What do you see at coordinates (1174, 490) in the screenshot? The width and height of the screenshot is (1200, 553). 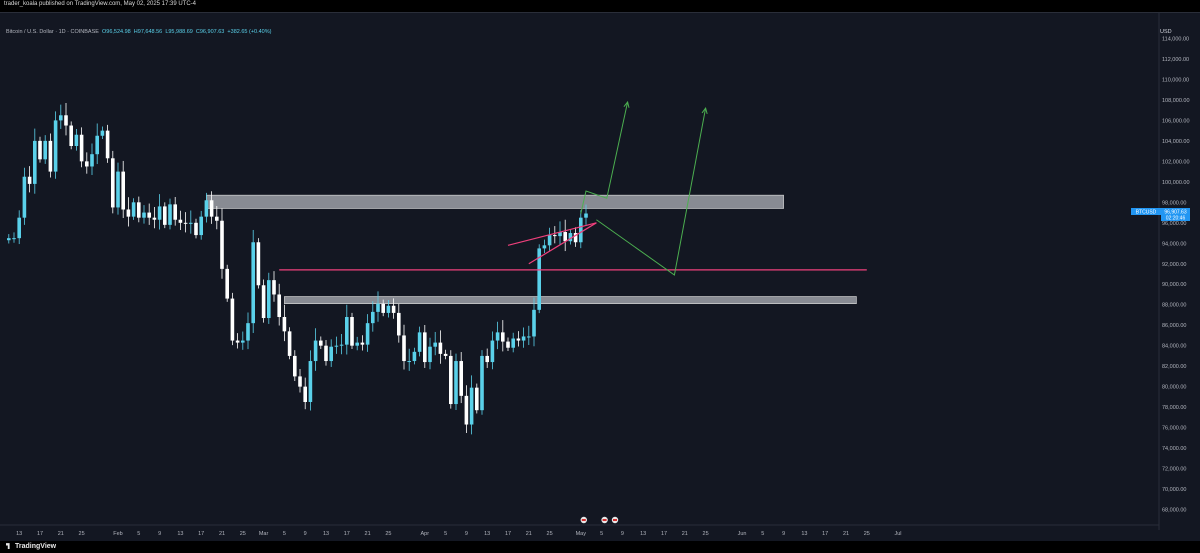 I see `y-tick-label: 70,000.00` at bounding box center [1174, 490].